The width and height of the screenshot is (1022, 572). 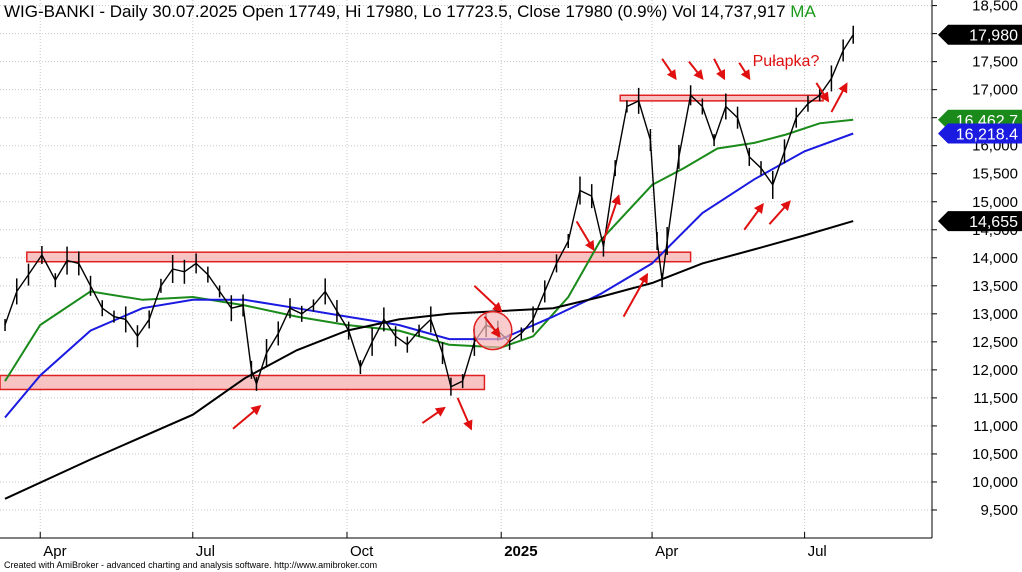 What do you see at coordinates (803, 11) in the screenshot?
I see `ma-legend-label: MA` at bounding box center [803, 11].